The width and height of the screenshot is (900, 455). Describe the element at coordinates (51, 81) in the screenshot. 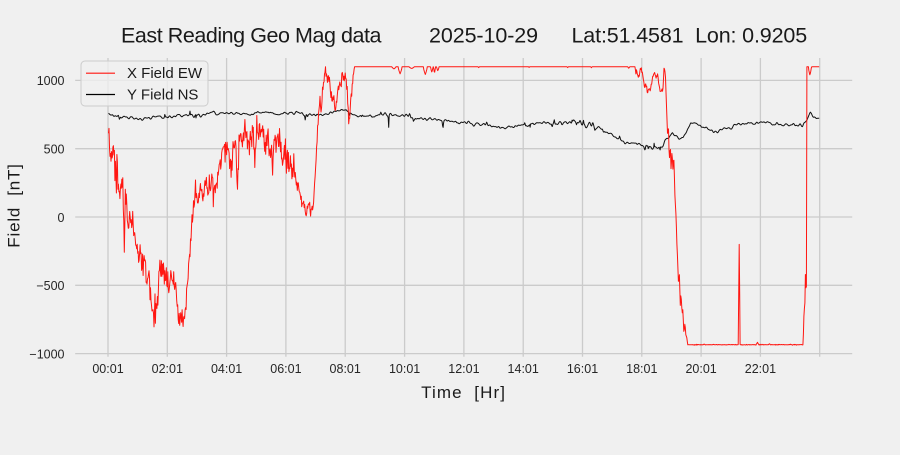

I see `svg-text: 1000` at that location.